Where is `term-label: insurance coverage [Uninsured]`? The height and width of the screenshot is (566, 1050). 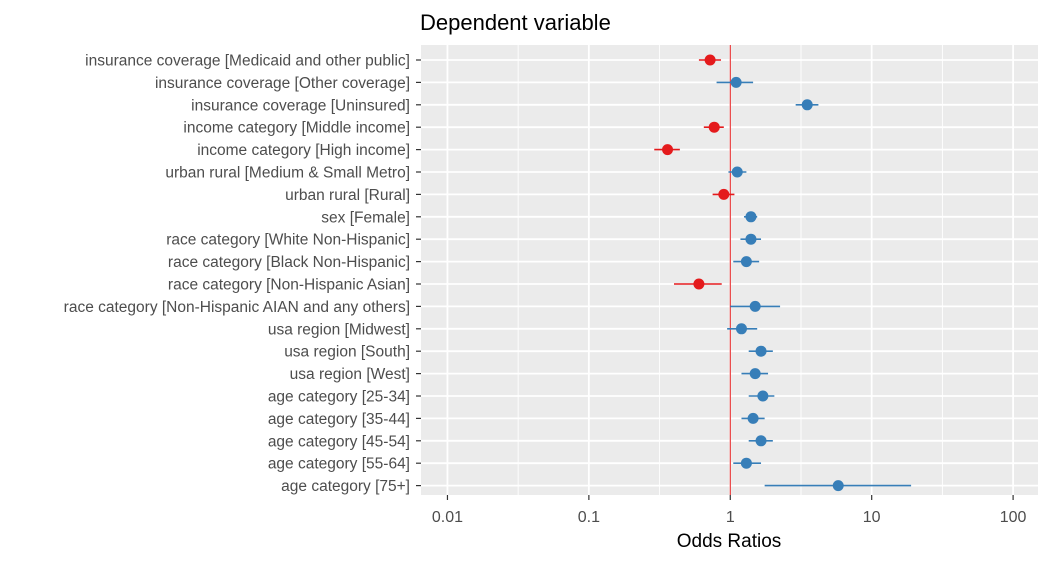 term-label: insurance coverage [Uninsured] is located at coordinates (300, 105).